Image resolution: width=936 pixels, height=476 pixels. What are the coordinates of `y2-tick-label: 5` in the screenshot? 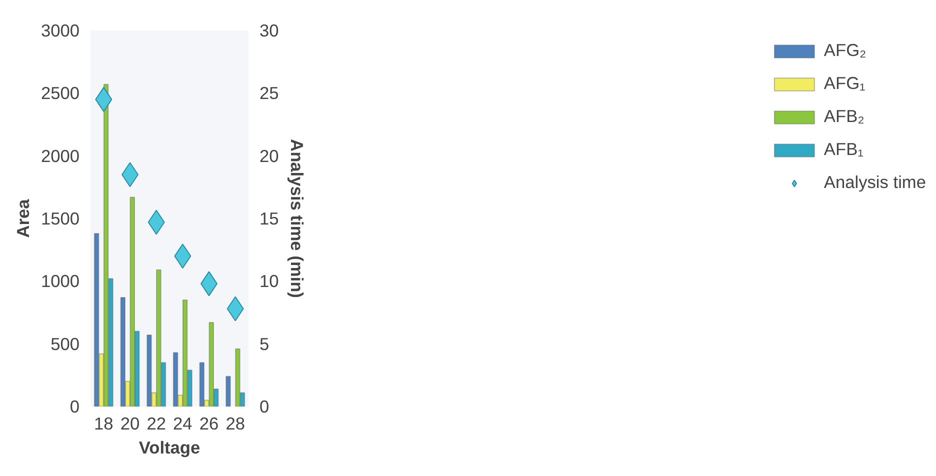 It's located at (265, 344).